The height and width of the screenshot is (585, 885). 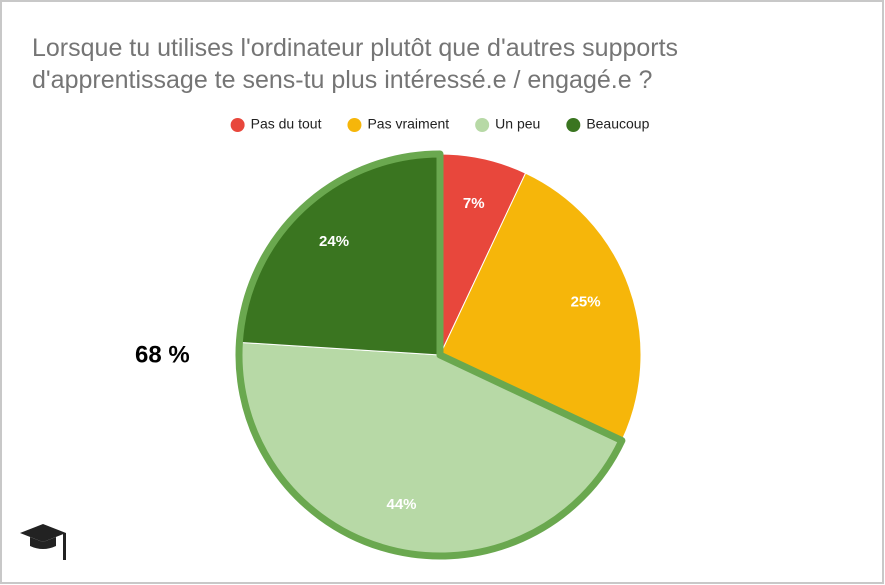 I want to click on legend-label: Beaucoup, so click(x=617, y=124).